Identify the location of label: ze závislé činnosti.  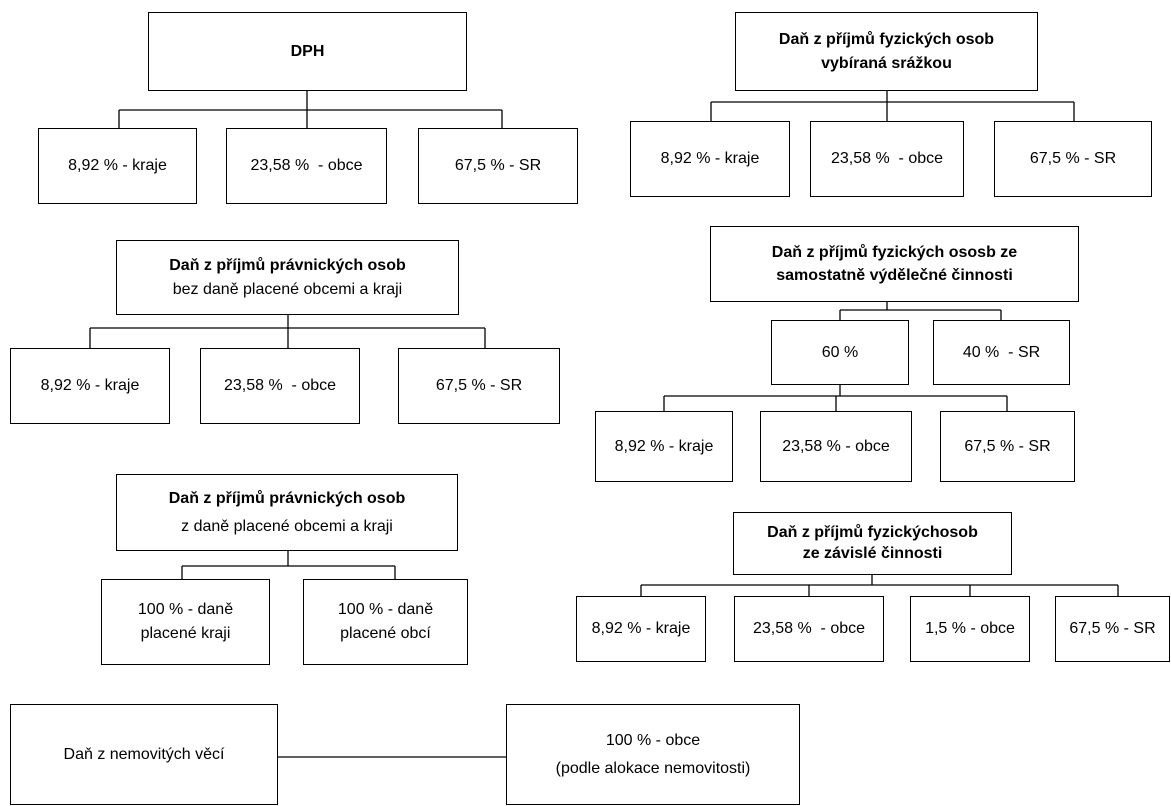
(872, 553).